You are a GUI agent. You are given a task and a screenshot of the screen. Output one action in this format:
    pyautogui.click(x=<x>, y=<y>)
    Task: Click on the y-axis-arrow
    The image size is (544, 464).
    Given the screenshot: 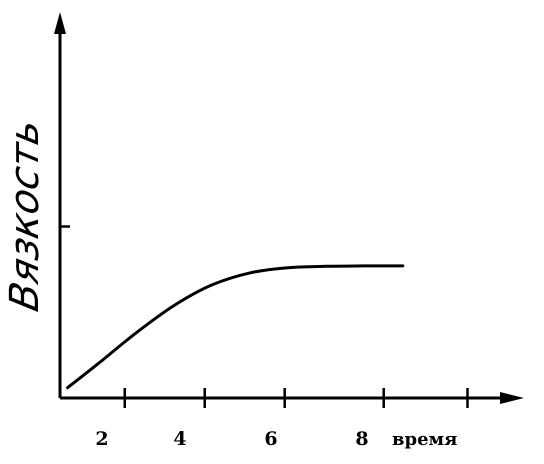 What is the action you would take?
    pyautogui.click(x=60, y=23)
    